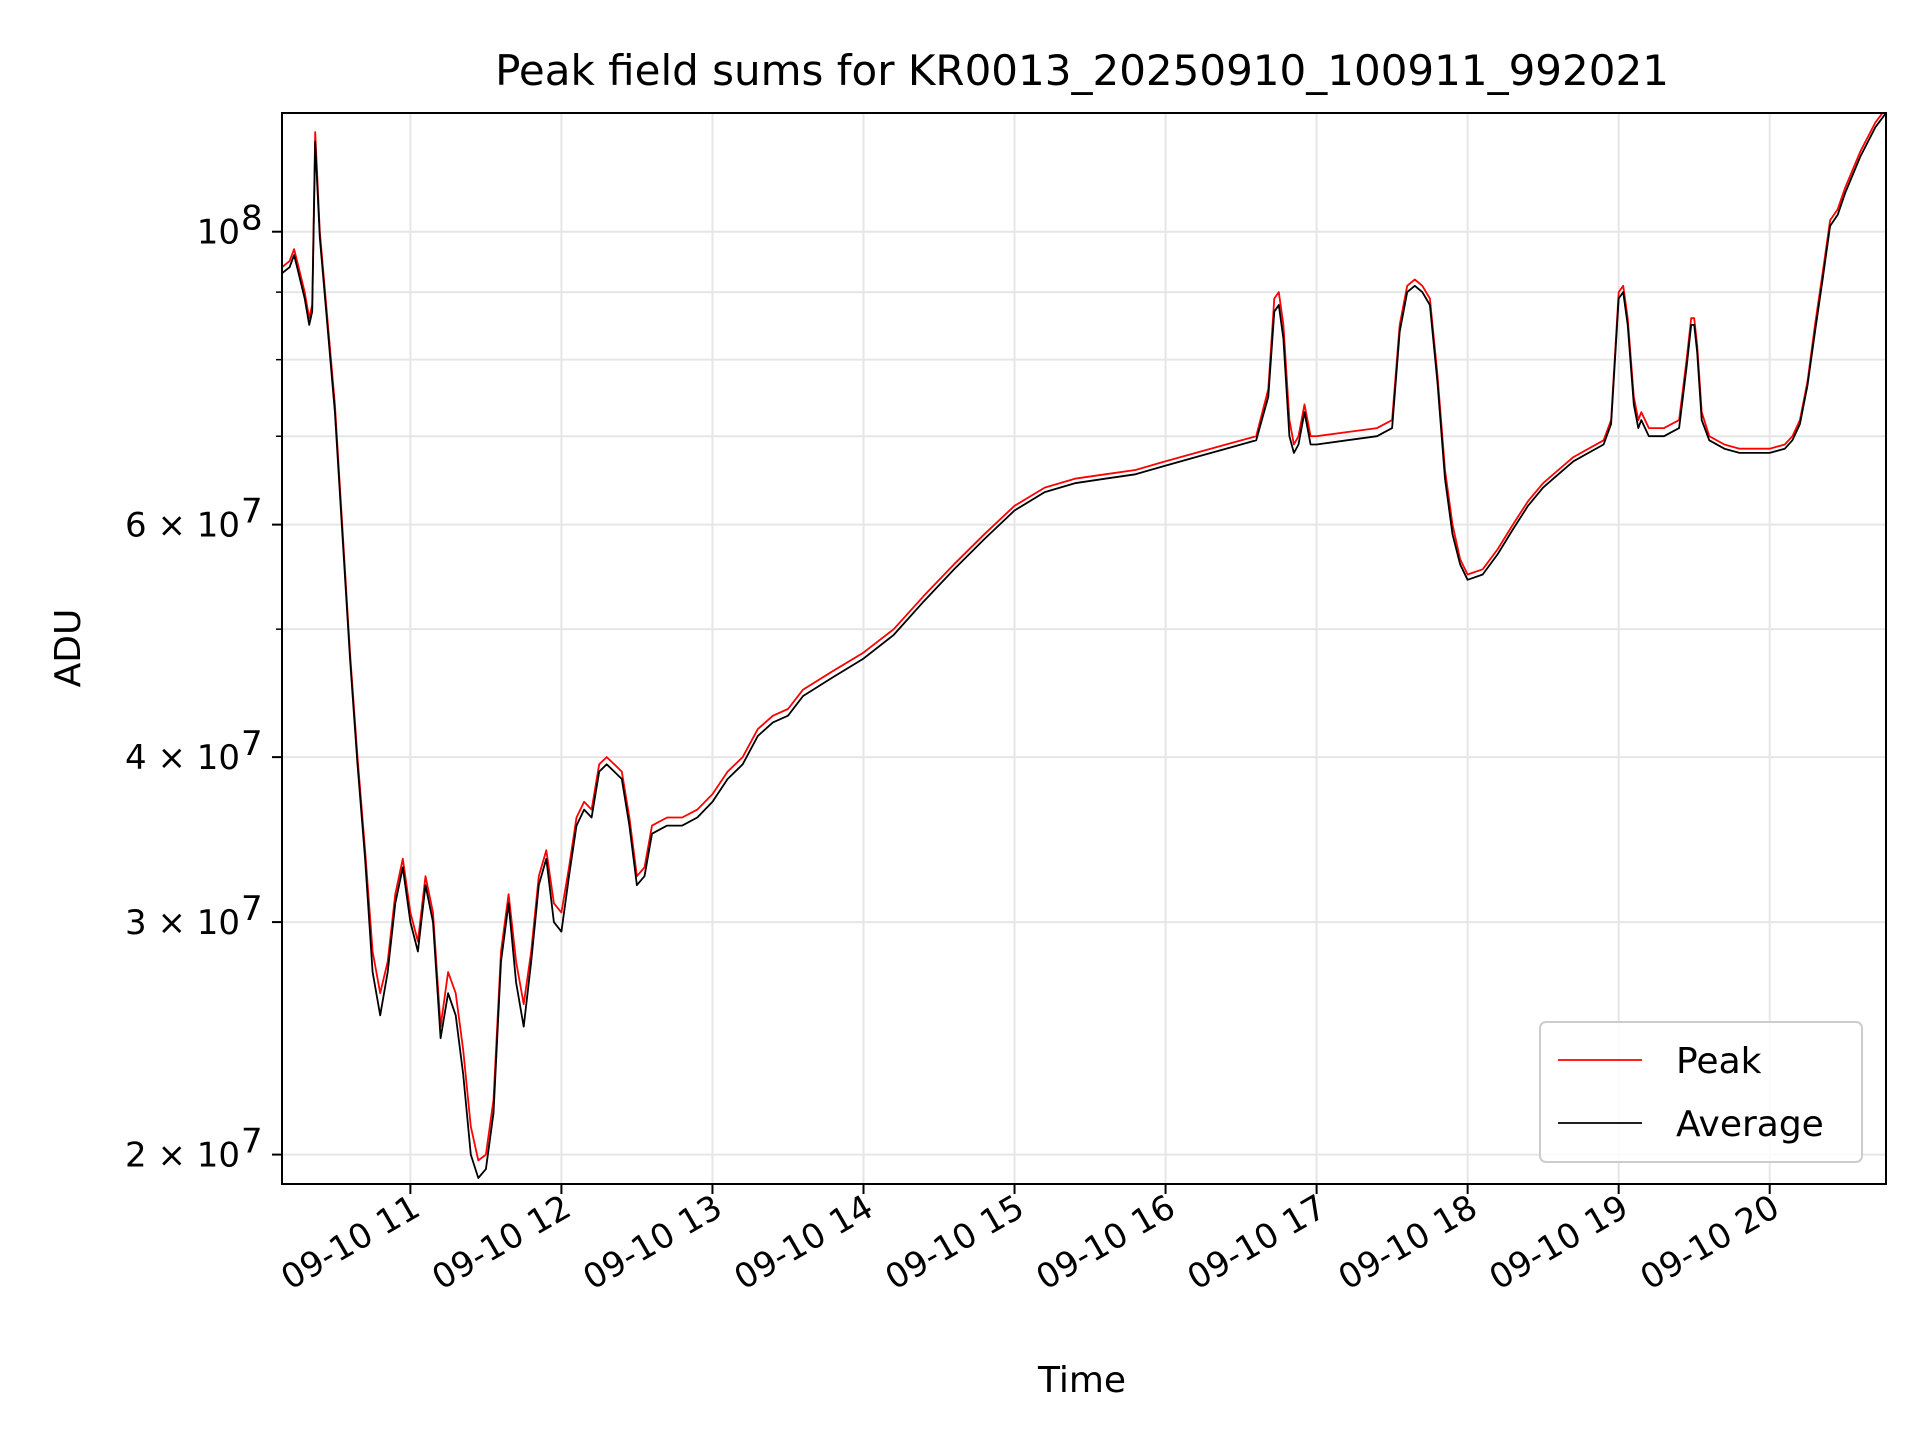 Image resolution: width=1920 pixels, height=1440 pixels. Describe the element at coordinates (252, 219) in the screenshot. I see `y-tick-exponent: 8` at that location.